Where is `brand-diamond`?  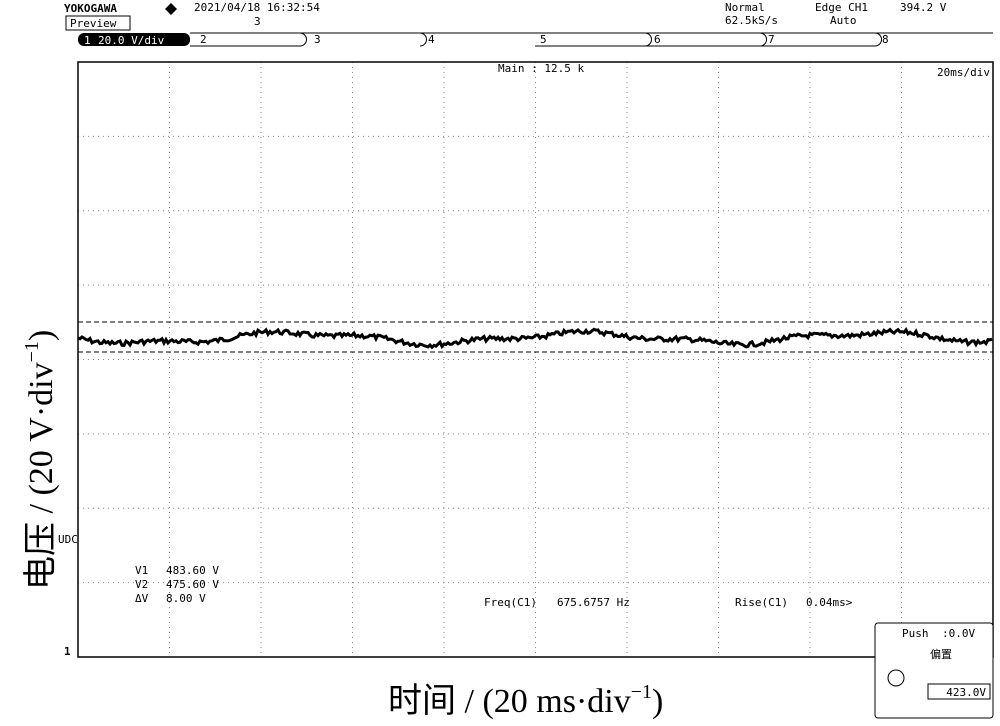
brand-diamond is located at coordinates (171, 9).